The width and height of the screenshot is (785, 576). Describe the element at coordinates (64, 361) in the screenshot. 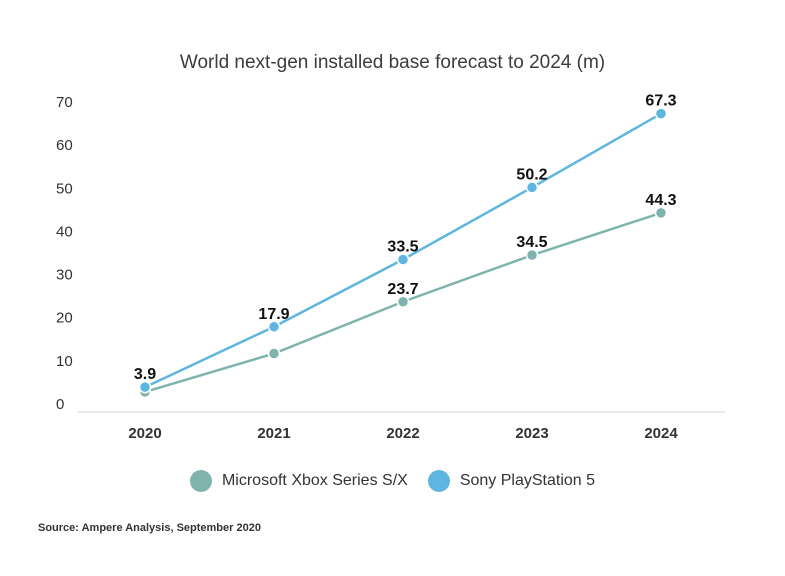

I see `y-tick-label: 10` at that location.